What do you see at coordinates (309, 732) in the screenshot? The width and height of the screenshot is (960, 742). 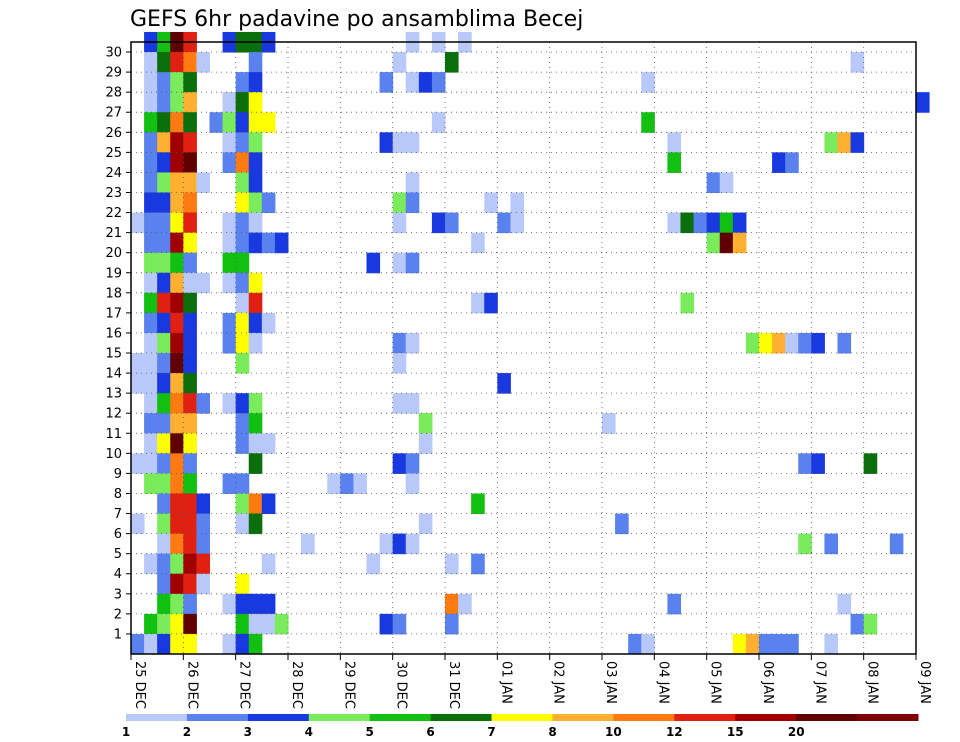 I see `colorbar-label: 4` at bounding box center [309, 732].